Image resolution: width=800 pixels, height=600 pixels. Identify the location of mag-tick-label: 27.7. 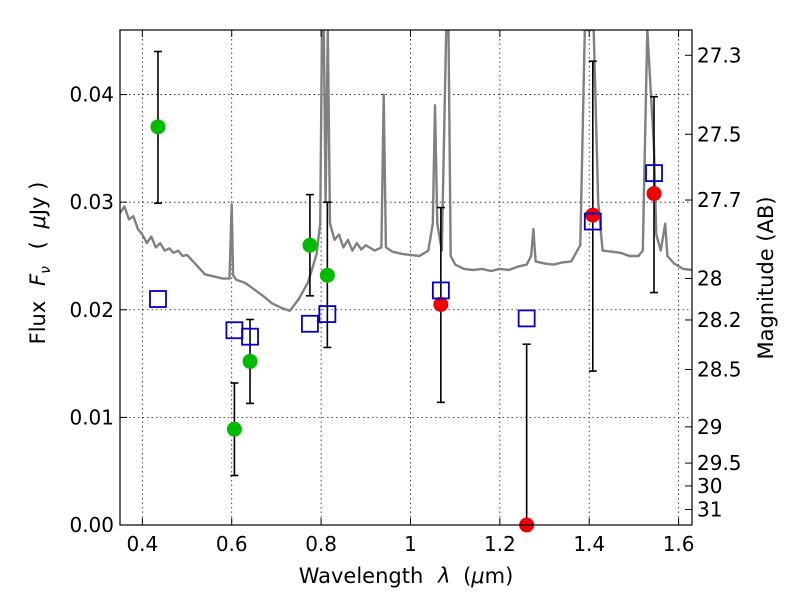
(719, 200).